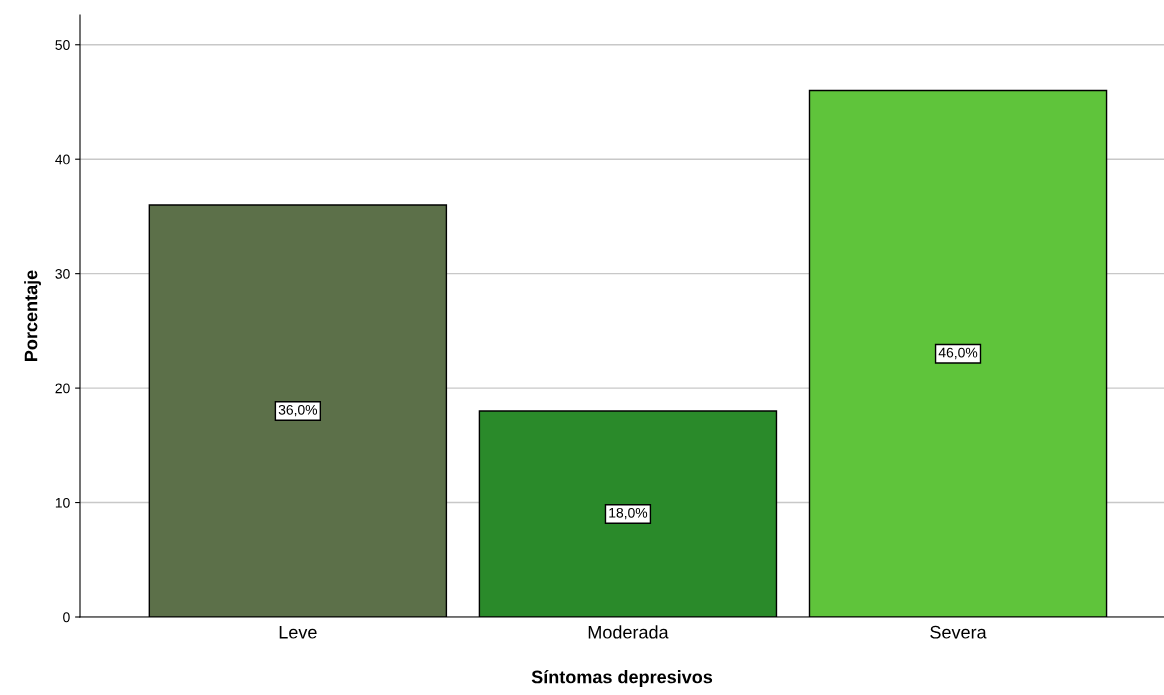  Describe the element at coordinates (958, 632) in the screenshot. I see `x-tick-label: Severa` at that location.